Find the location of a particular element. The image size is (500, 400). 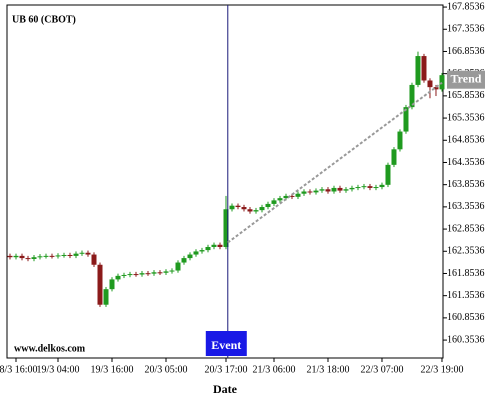

x-tick-label: 19/3 16:00 is located at coordinates (111, 369).